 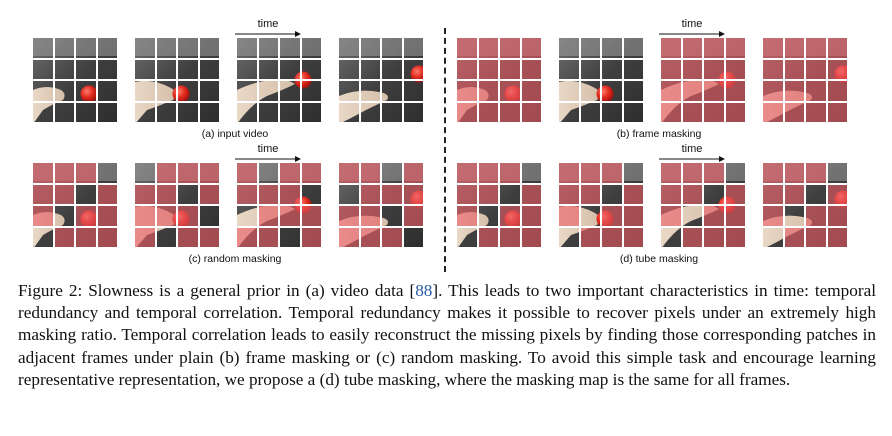 What do you see at coordinates (692, 34) in the screenshot?
I see `time-arrow-icon` at bounding box center [692, 34].